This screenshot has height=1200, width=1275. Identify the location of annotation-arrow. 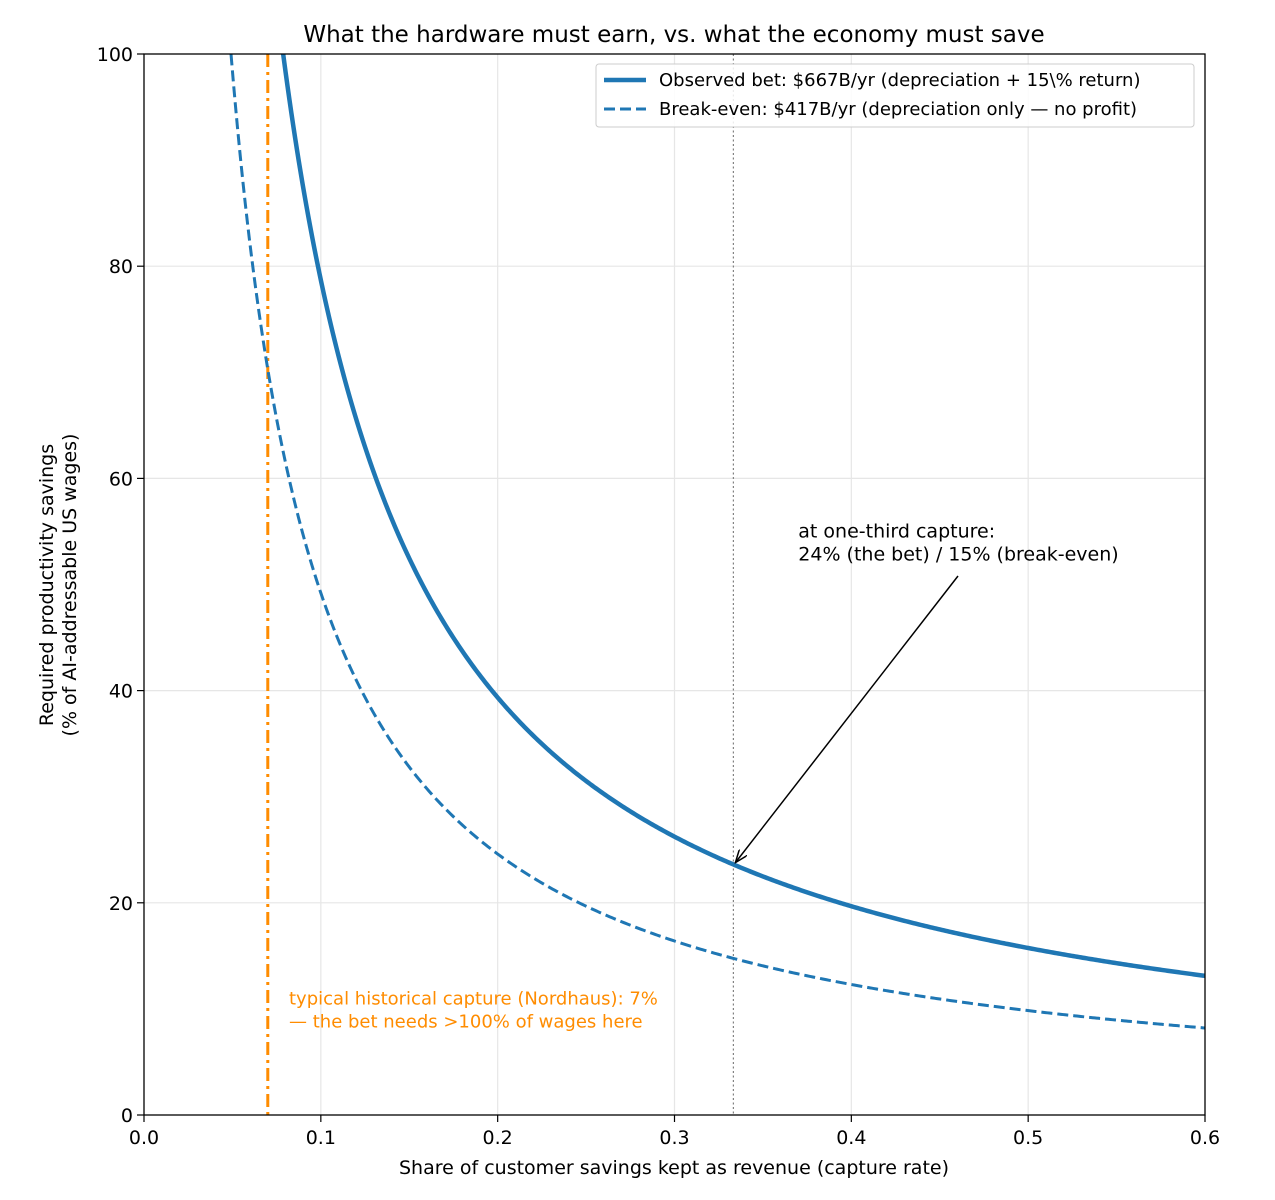
(847, 719).